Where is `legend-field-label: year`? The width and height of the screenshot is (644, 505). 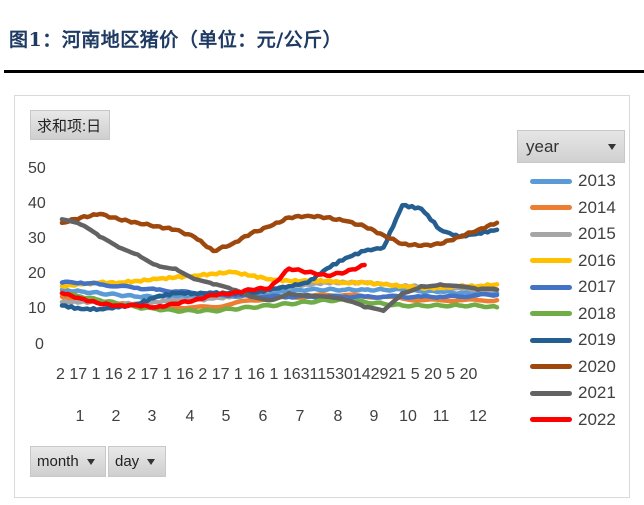
legend-field-label: year is located at coordinates (543, 146).